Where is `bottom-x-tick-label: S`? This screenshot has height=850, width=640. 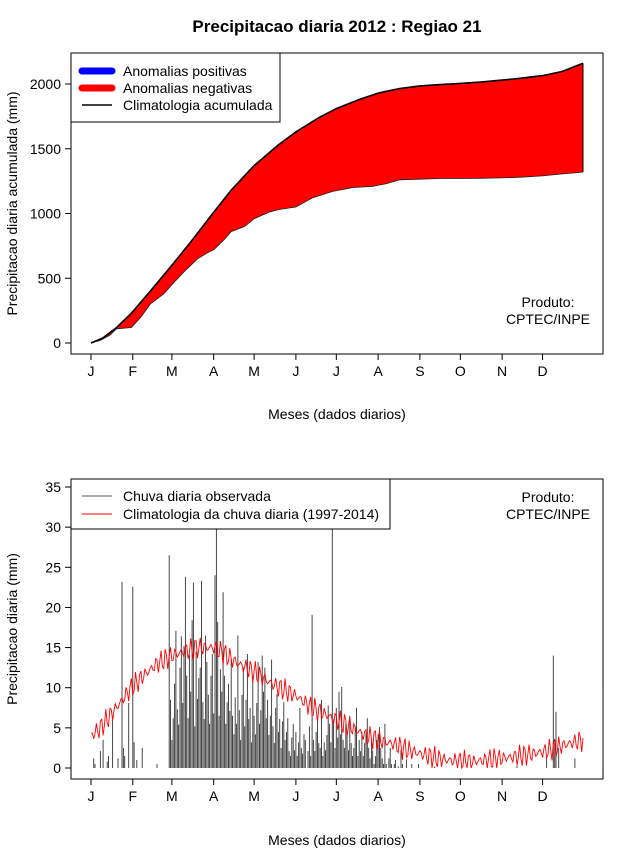
bottom-x-tick-label: S is located at coordinates (419, 796).